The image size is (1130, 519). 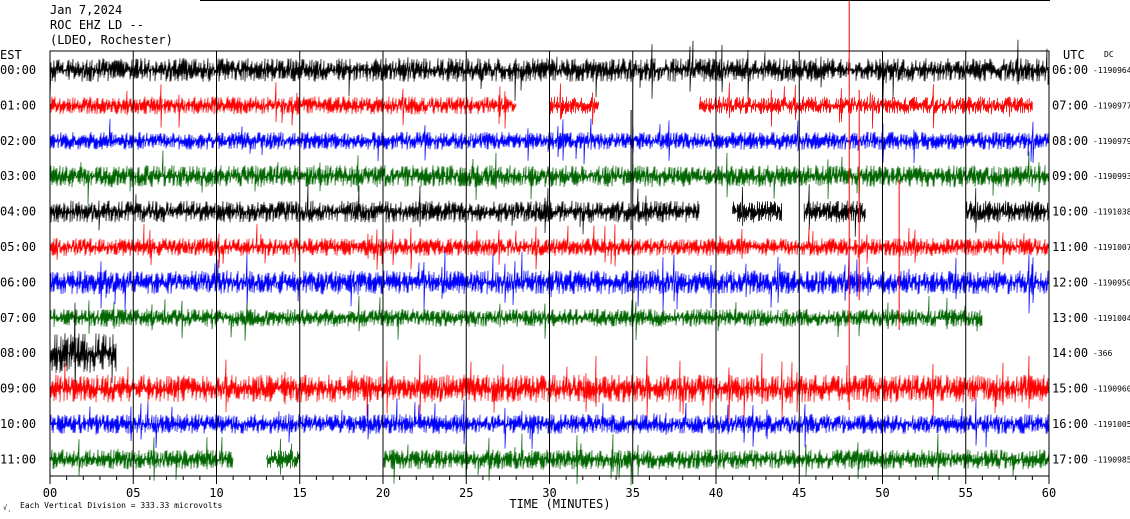 What do you see at coordinates (633, 493) in the screenshot?
I see `x-tick-label: 35` at bounding box center [633, 493].